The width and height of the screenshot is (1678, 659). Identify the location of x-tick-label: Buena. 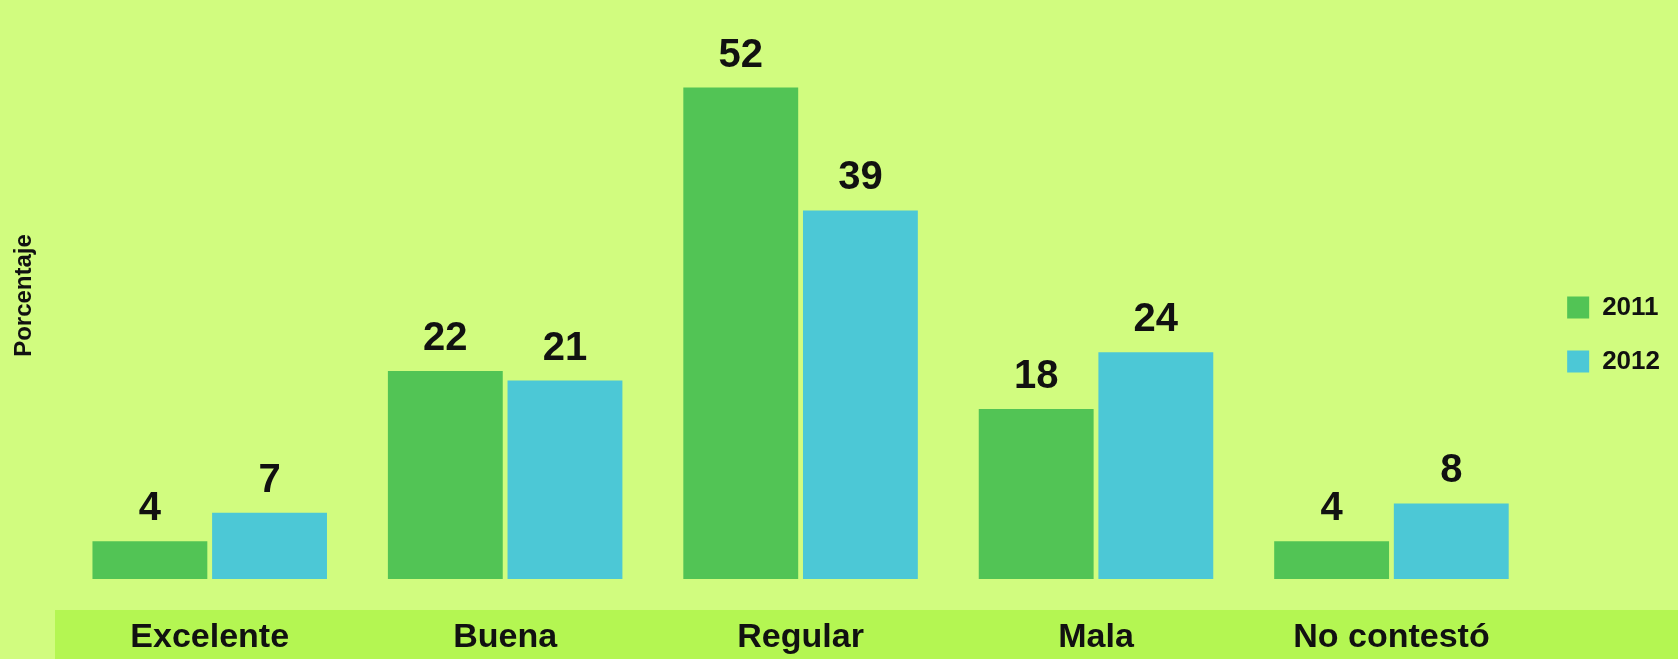
(506, 634).